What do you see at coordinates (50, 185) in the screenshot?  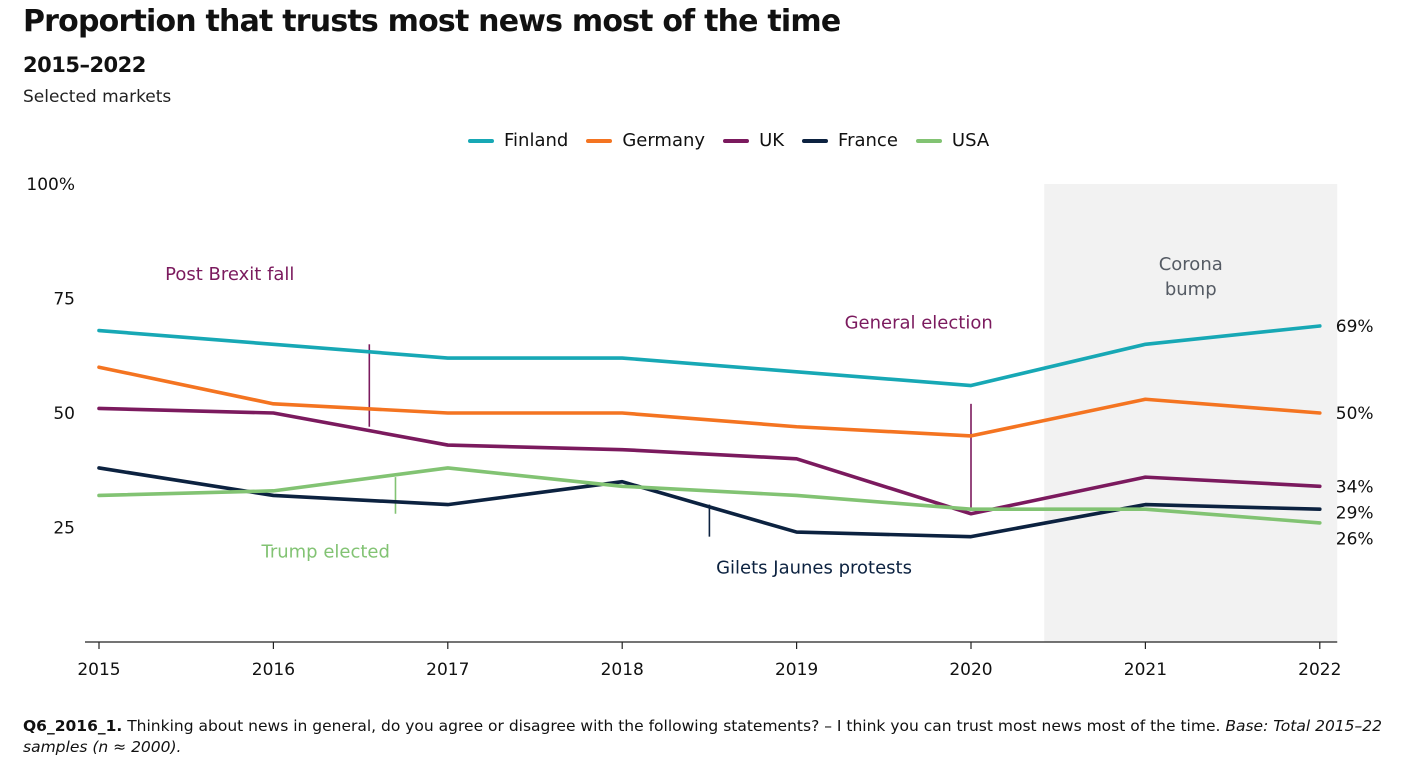 I see `y-tick-label: 100%` at bounding box center [50, 185].